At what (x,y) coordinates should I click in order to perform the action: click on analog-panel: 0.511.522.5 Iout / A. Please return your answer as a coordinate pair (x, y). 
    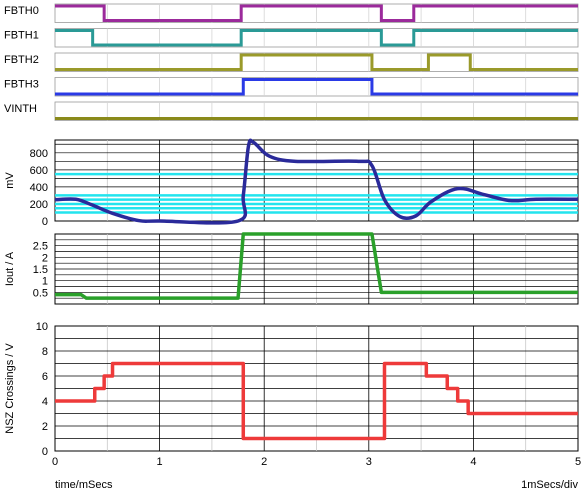
    Looking at the image, I should click on (291, 268).